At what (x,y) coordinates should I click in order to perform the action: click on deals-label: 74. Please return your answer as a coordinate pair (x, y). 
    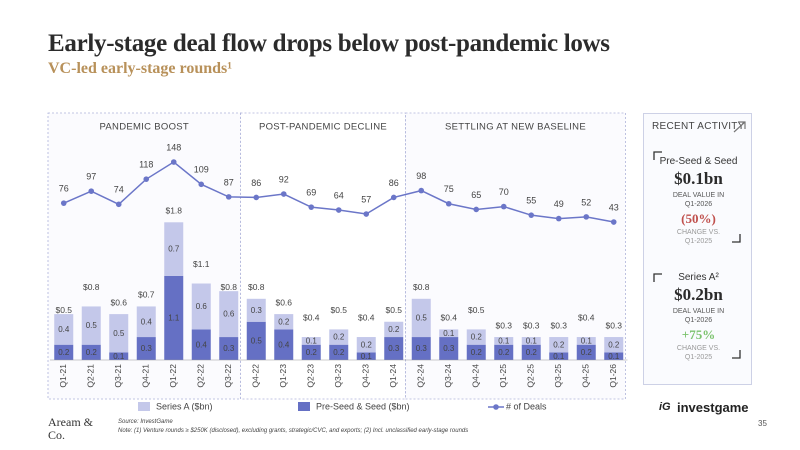
    Looking at the image, I should click on (119, 190).